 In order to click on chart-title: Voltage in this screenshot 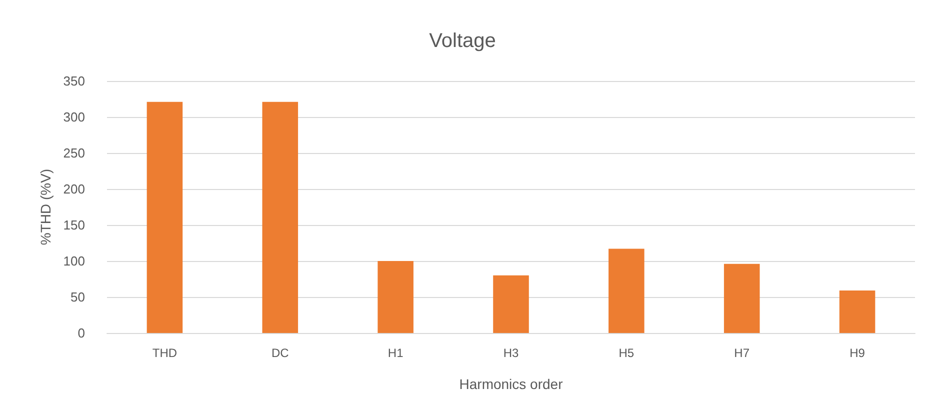, I will do `click(462, 41)`.